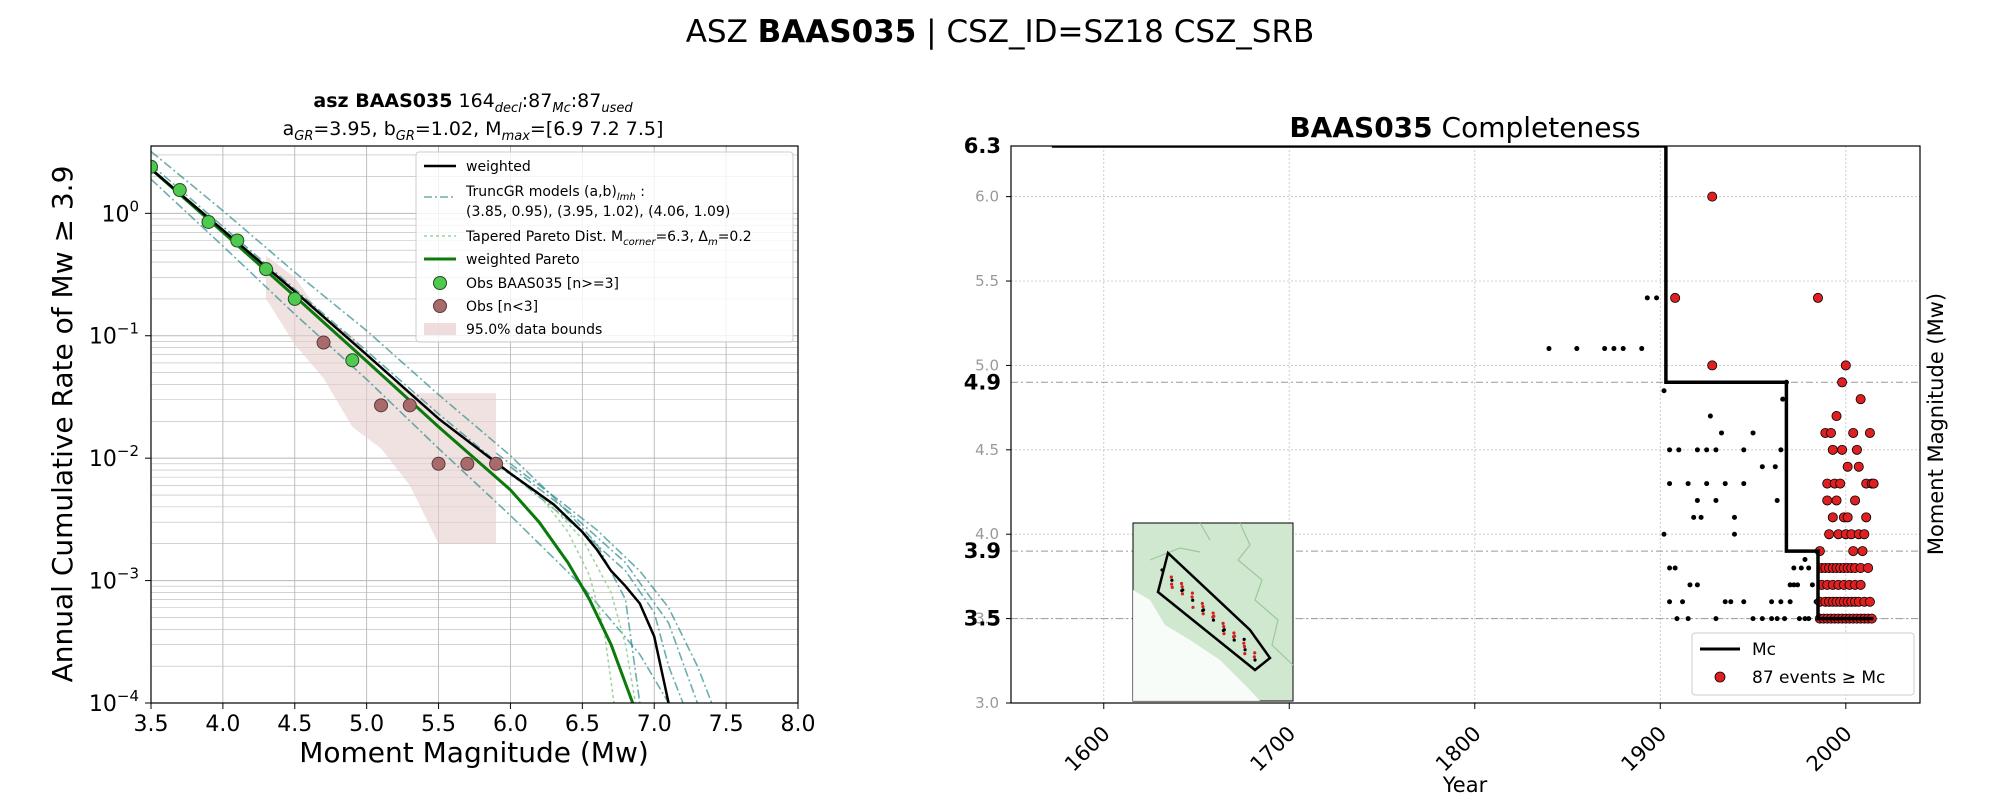 The height and width of the screenshot is (800, 2000). I want to click on mfd-x-tick-label: 7.5, so click(726, 724).